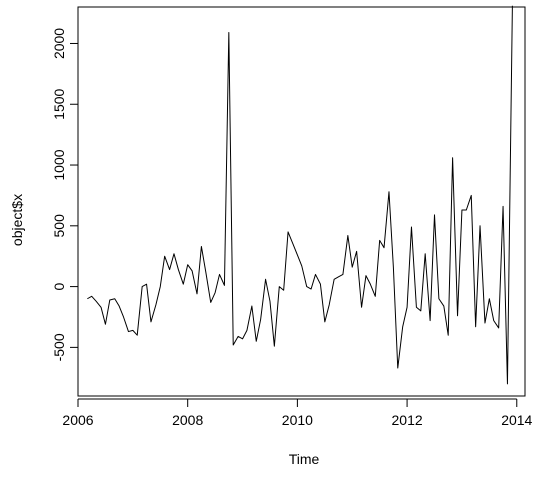 The width and height of the screenshot is (539, 477). I want to click on y-tick-label: 500, so click(59, 226).